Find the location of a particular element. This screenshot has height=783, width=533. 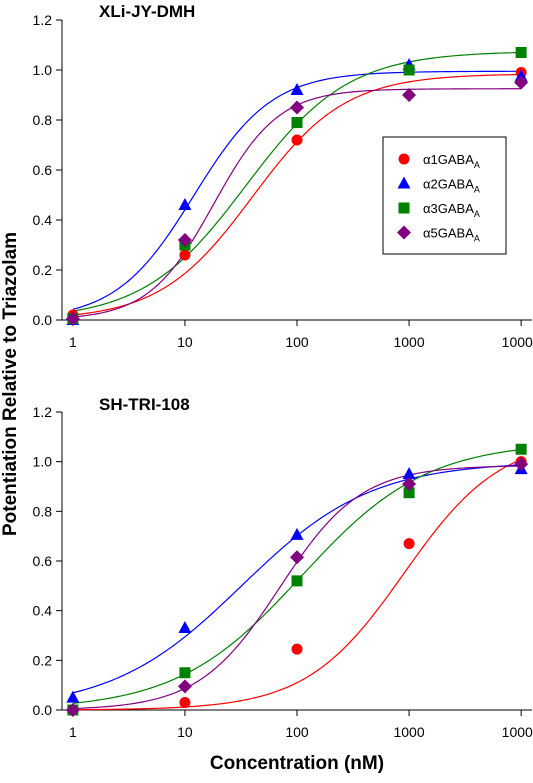

legend-label: α3GABAA is located at coordinates (451, 210).